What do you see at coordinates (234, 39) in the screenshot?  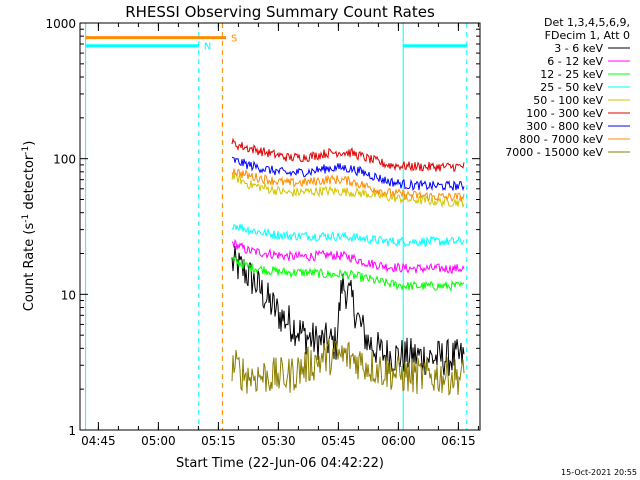 I see `flag-label: S` at bounding box center [234, 39].